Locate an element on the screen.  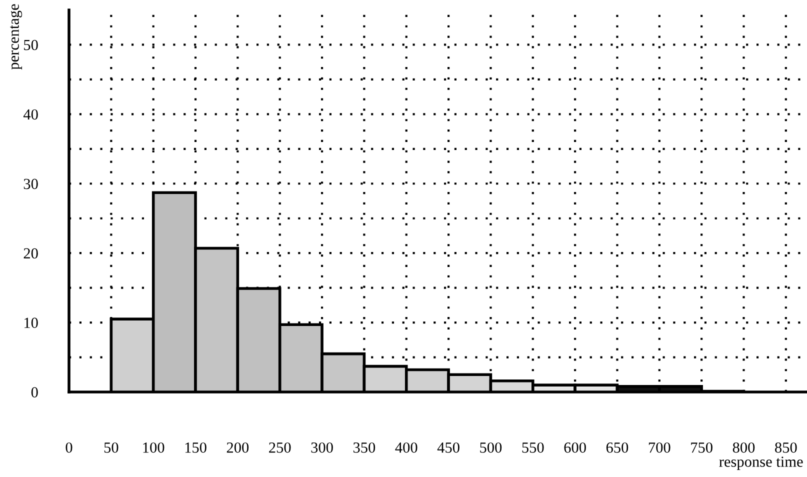
x-tick-label: 800 is located at coordinates (743, 447).